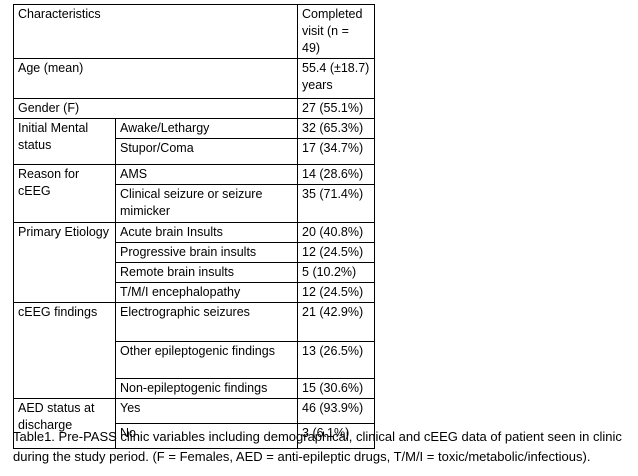 The image size is (638, 476). I want to click on table-row: T/M/I encephalopathy 12 (24.5%), so click(195, 292).